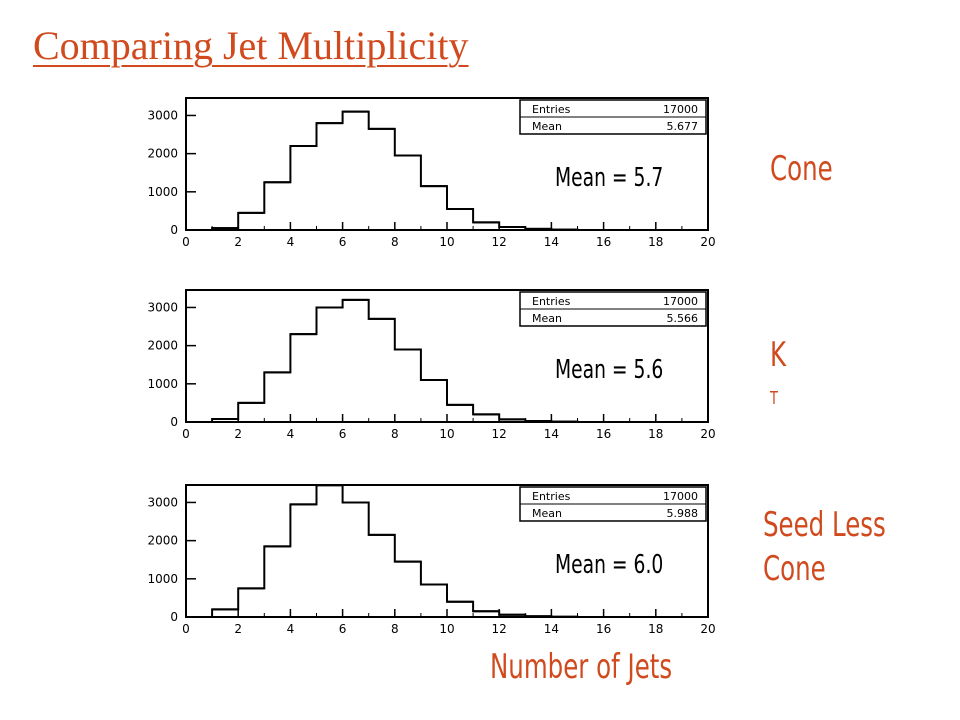 The image size is (960, 720). I want to click on x-axis-caption: Number of Jets, so click(581, 667).